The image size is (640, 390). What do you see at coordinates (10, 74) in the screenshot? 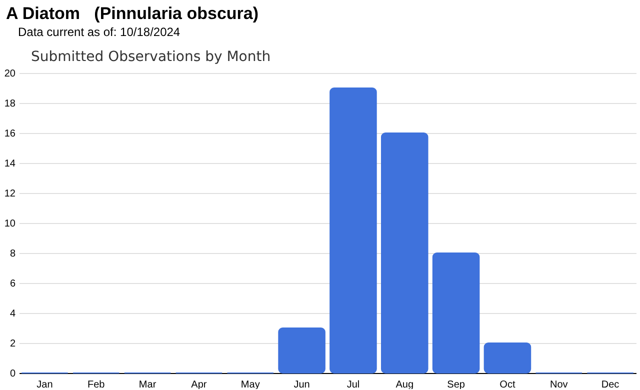
I see `y-tick-label: 20` at bounding box center [10, 74].